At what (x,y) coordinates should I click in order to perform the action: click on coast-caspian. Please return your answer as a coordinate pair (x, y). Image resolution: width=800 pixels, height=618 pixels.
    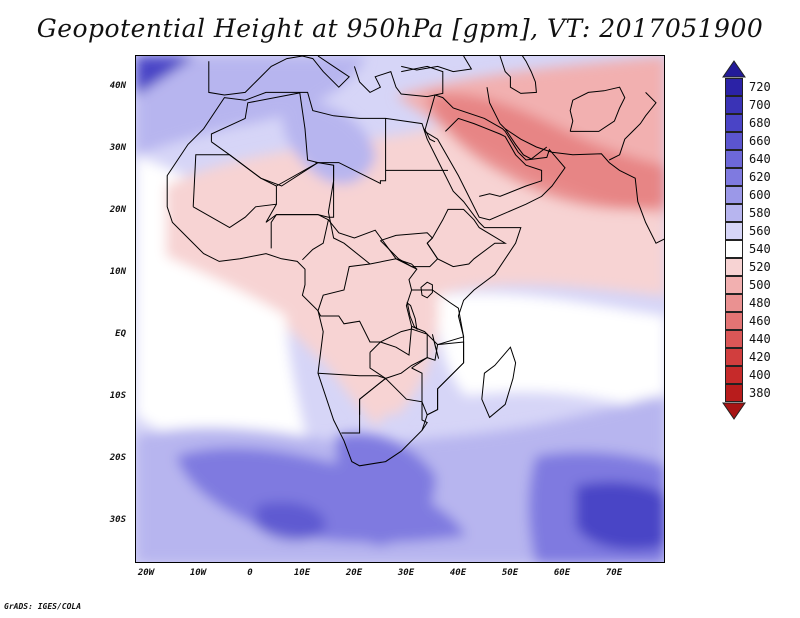
    Looking at the image, I should click on (518, 75).